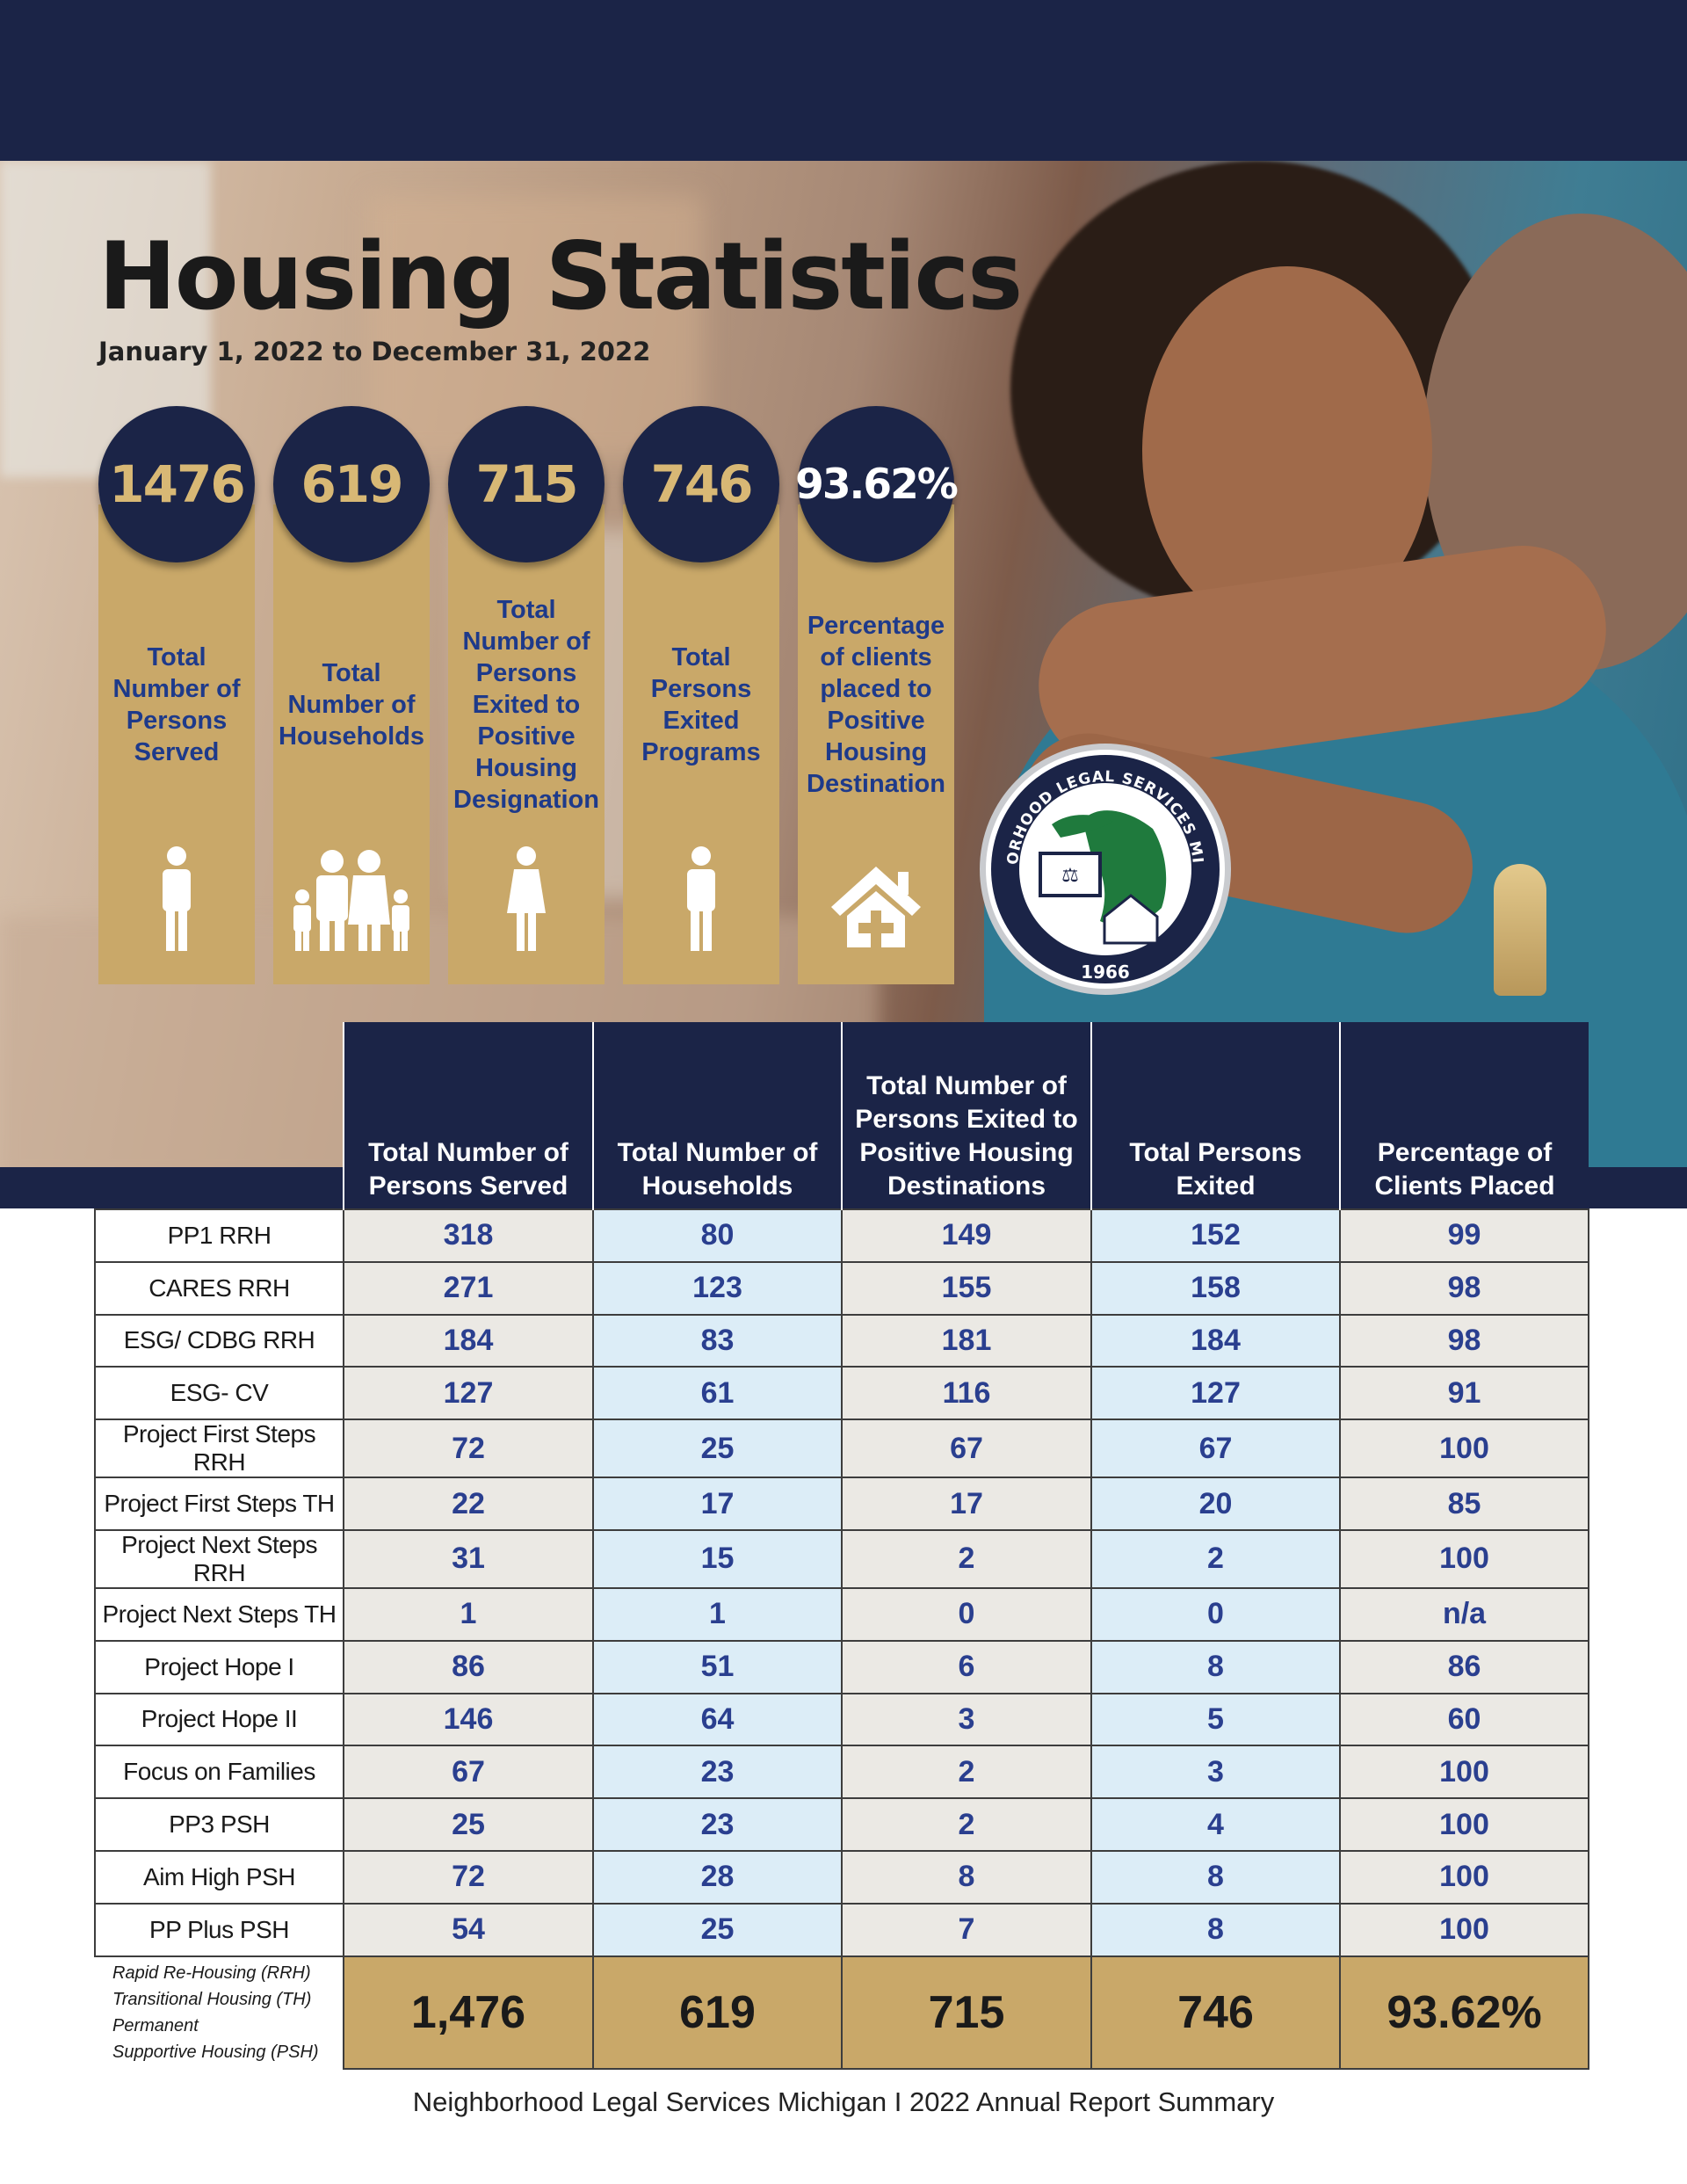 Image resolution: width=1687 pixels, height=2184 pixels. I want to click on table-cell: 22, so click(468, 1504).